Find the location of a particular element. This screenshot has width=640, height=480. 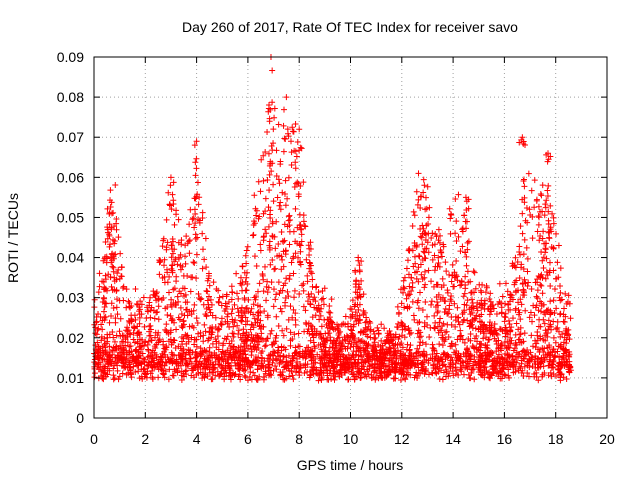

y-tick-label: 0.08 is located at coordinates (70, 97).